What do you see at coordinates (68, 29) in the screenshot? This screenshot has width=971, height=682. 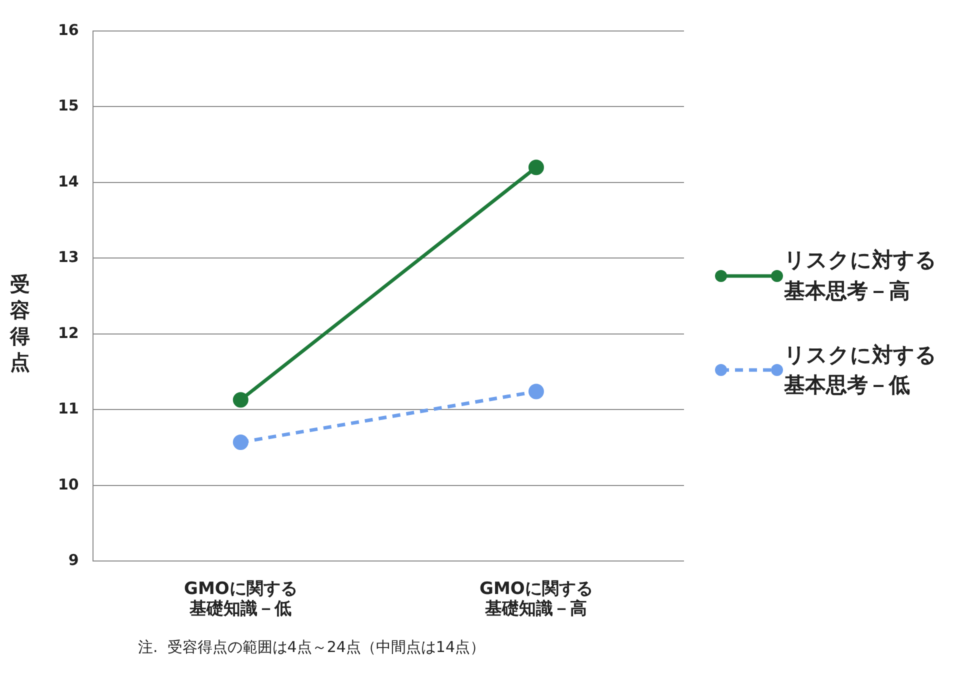 I see `y-tick-label: 16` at bounding box center [68, 29].